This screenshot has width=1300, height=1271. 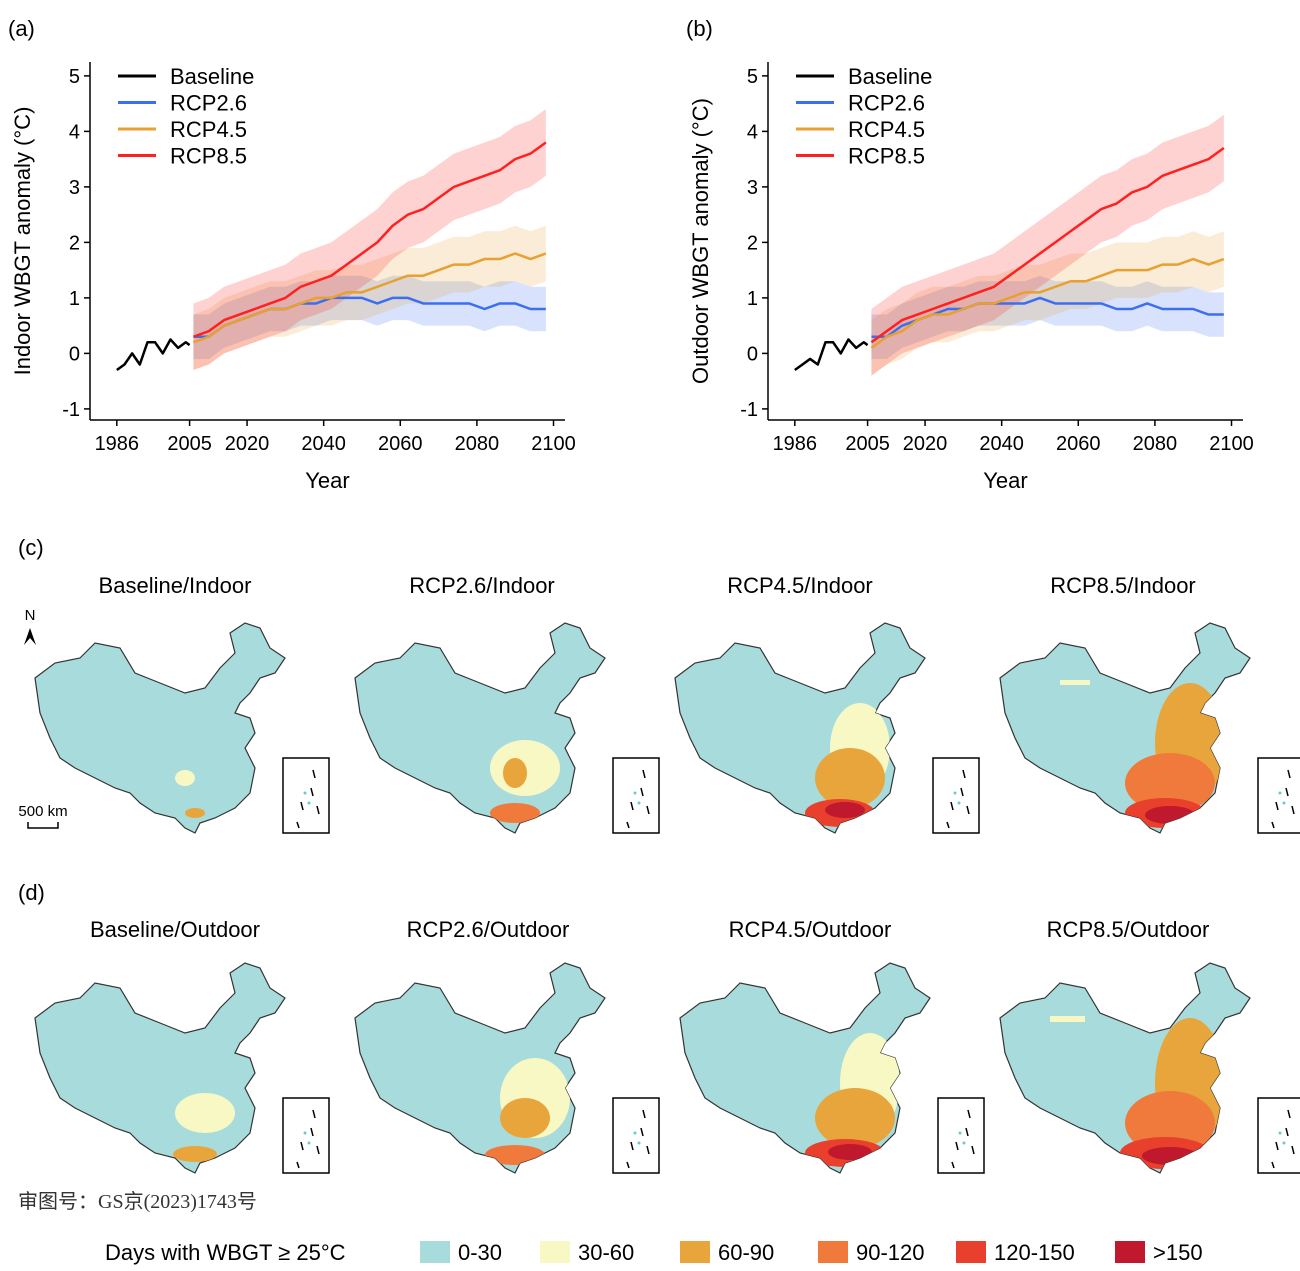 I want to click on map-legend: 0-30 30-60 60-90 90-120 120-150 >150, so click(x=811, y=1252).